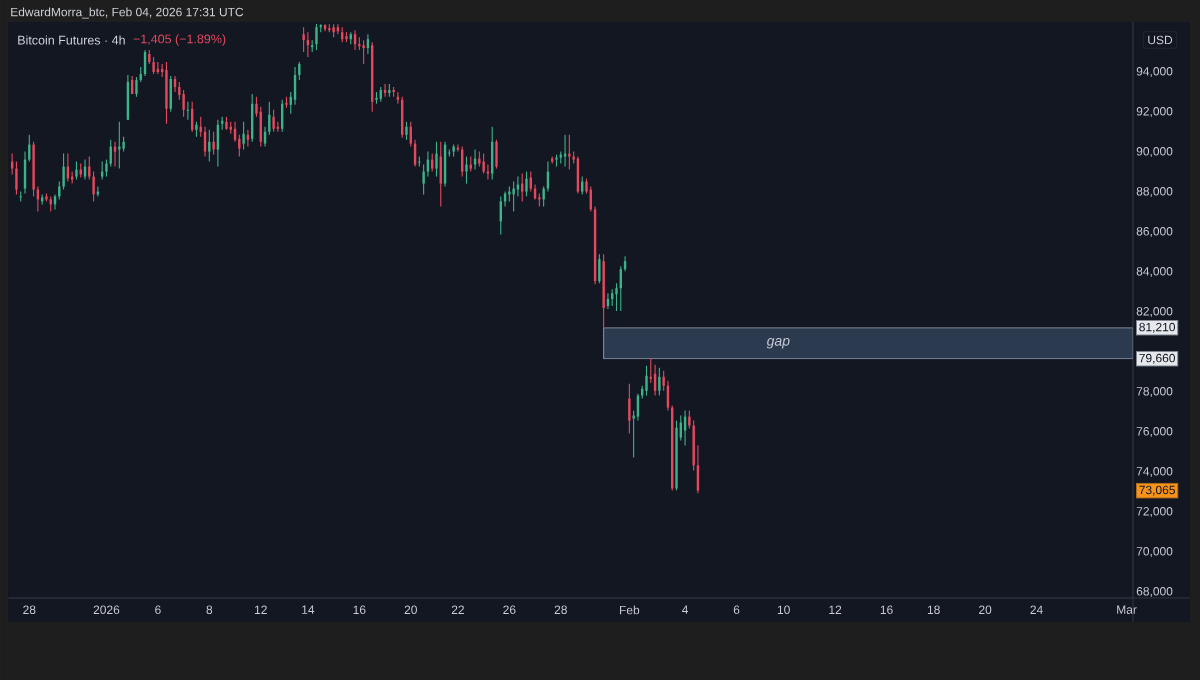 This screenshot has width=1200, height=680. Describe the element at coordinates (1154, 192) in the screenshot. I see `y-tick-label: 88,000` at that location.